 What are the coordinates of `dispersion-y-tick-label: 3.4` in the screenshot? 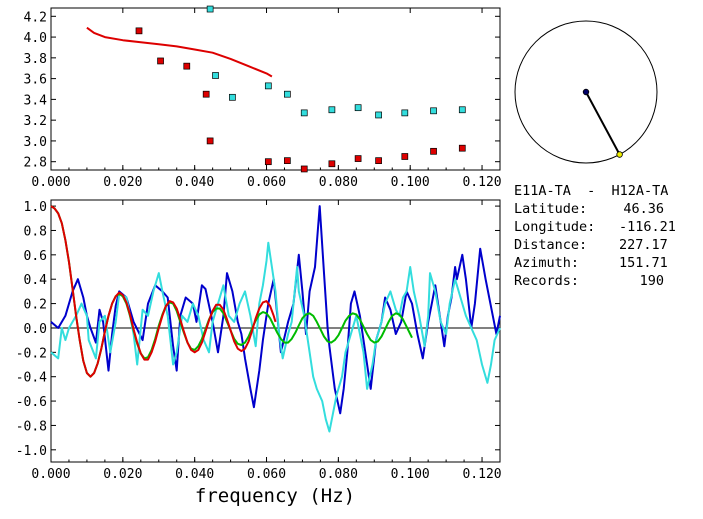 It's located at (36, 100).